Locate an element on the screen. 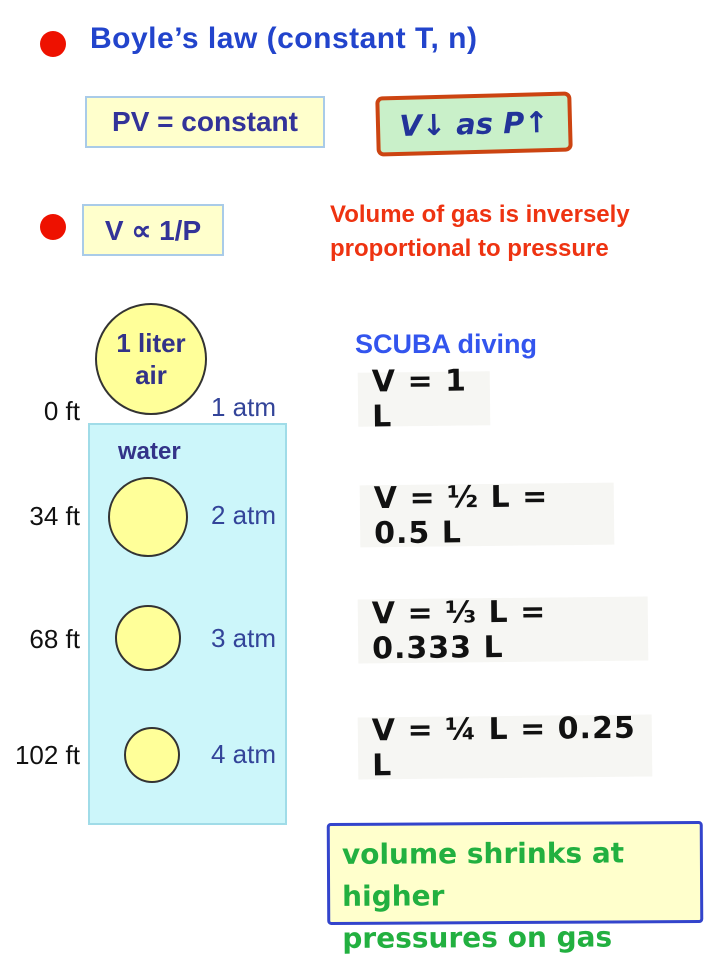  note-line1: volume shrinks at higher is located at coordinates (483, 874).